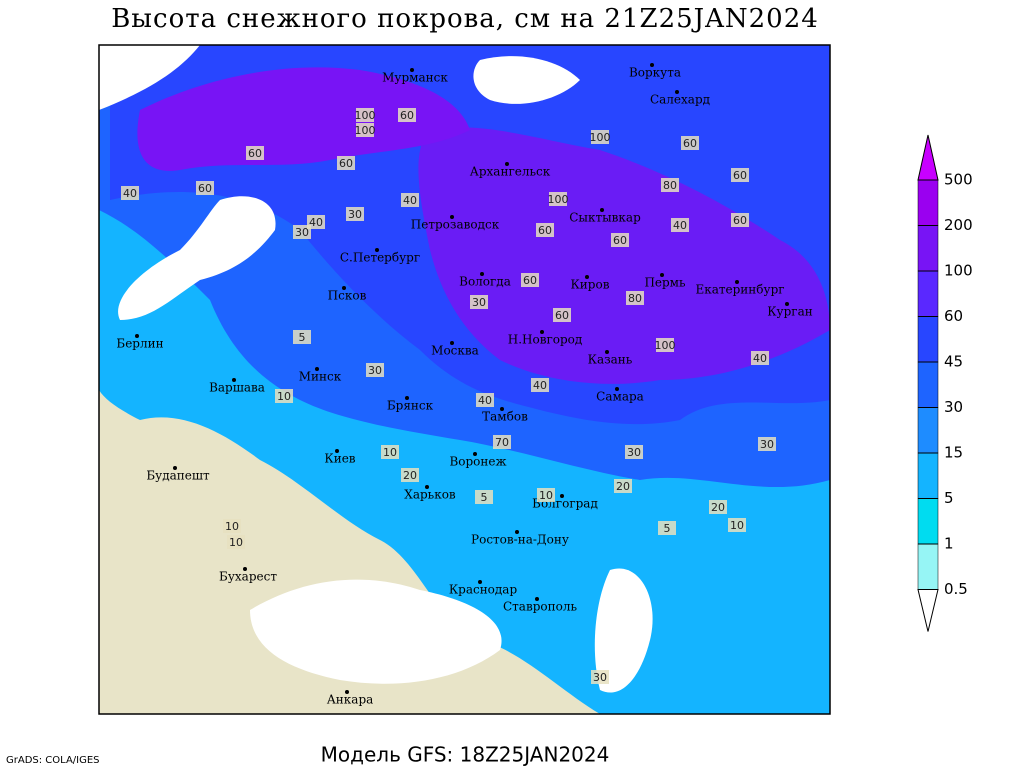  I want to click on city-label: Бухарест, so click(248, 577).